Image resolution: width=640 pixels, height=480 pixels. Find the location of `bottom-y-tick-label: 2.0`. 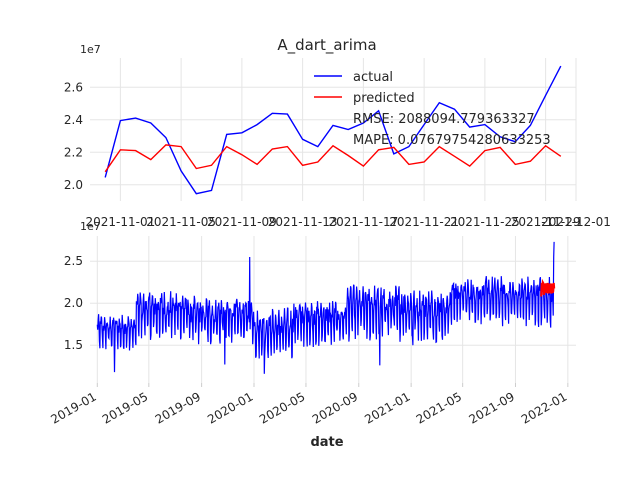

bottom-y-tick-label: 2.0 is located at coordinates (73, 303).